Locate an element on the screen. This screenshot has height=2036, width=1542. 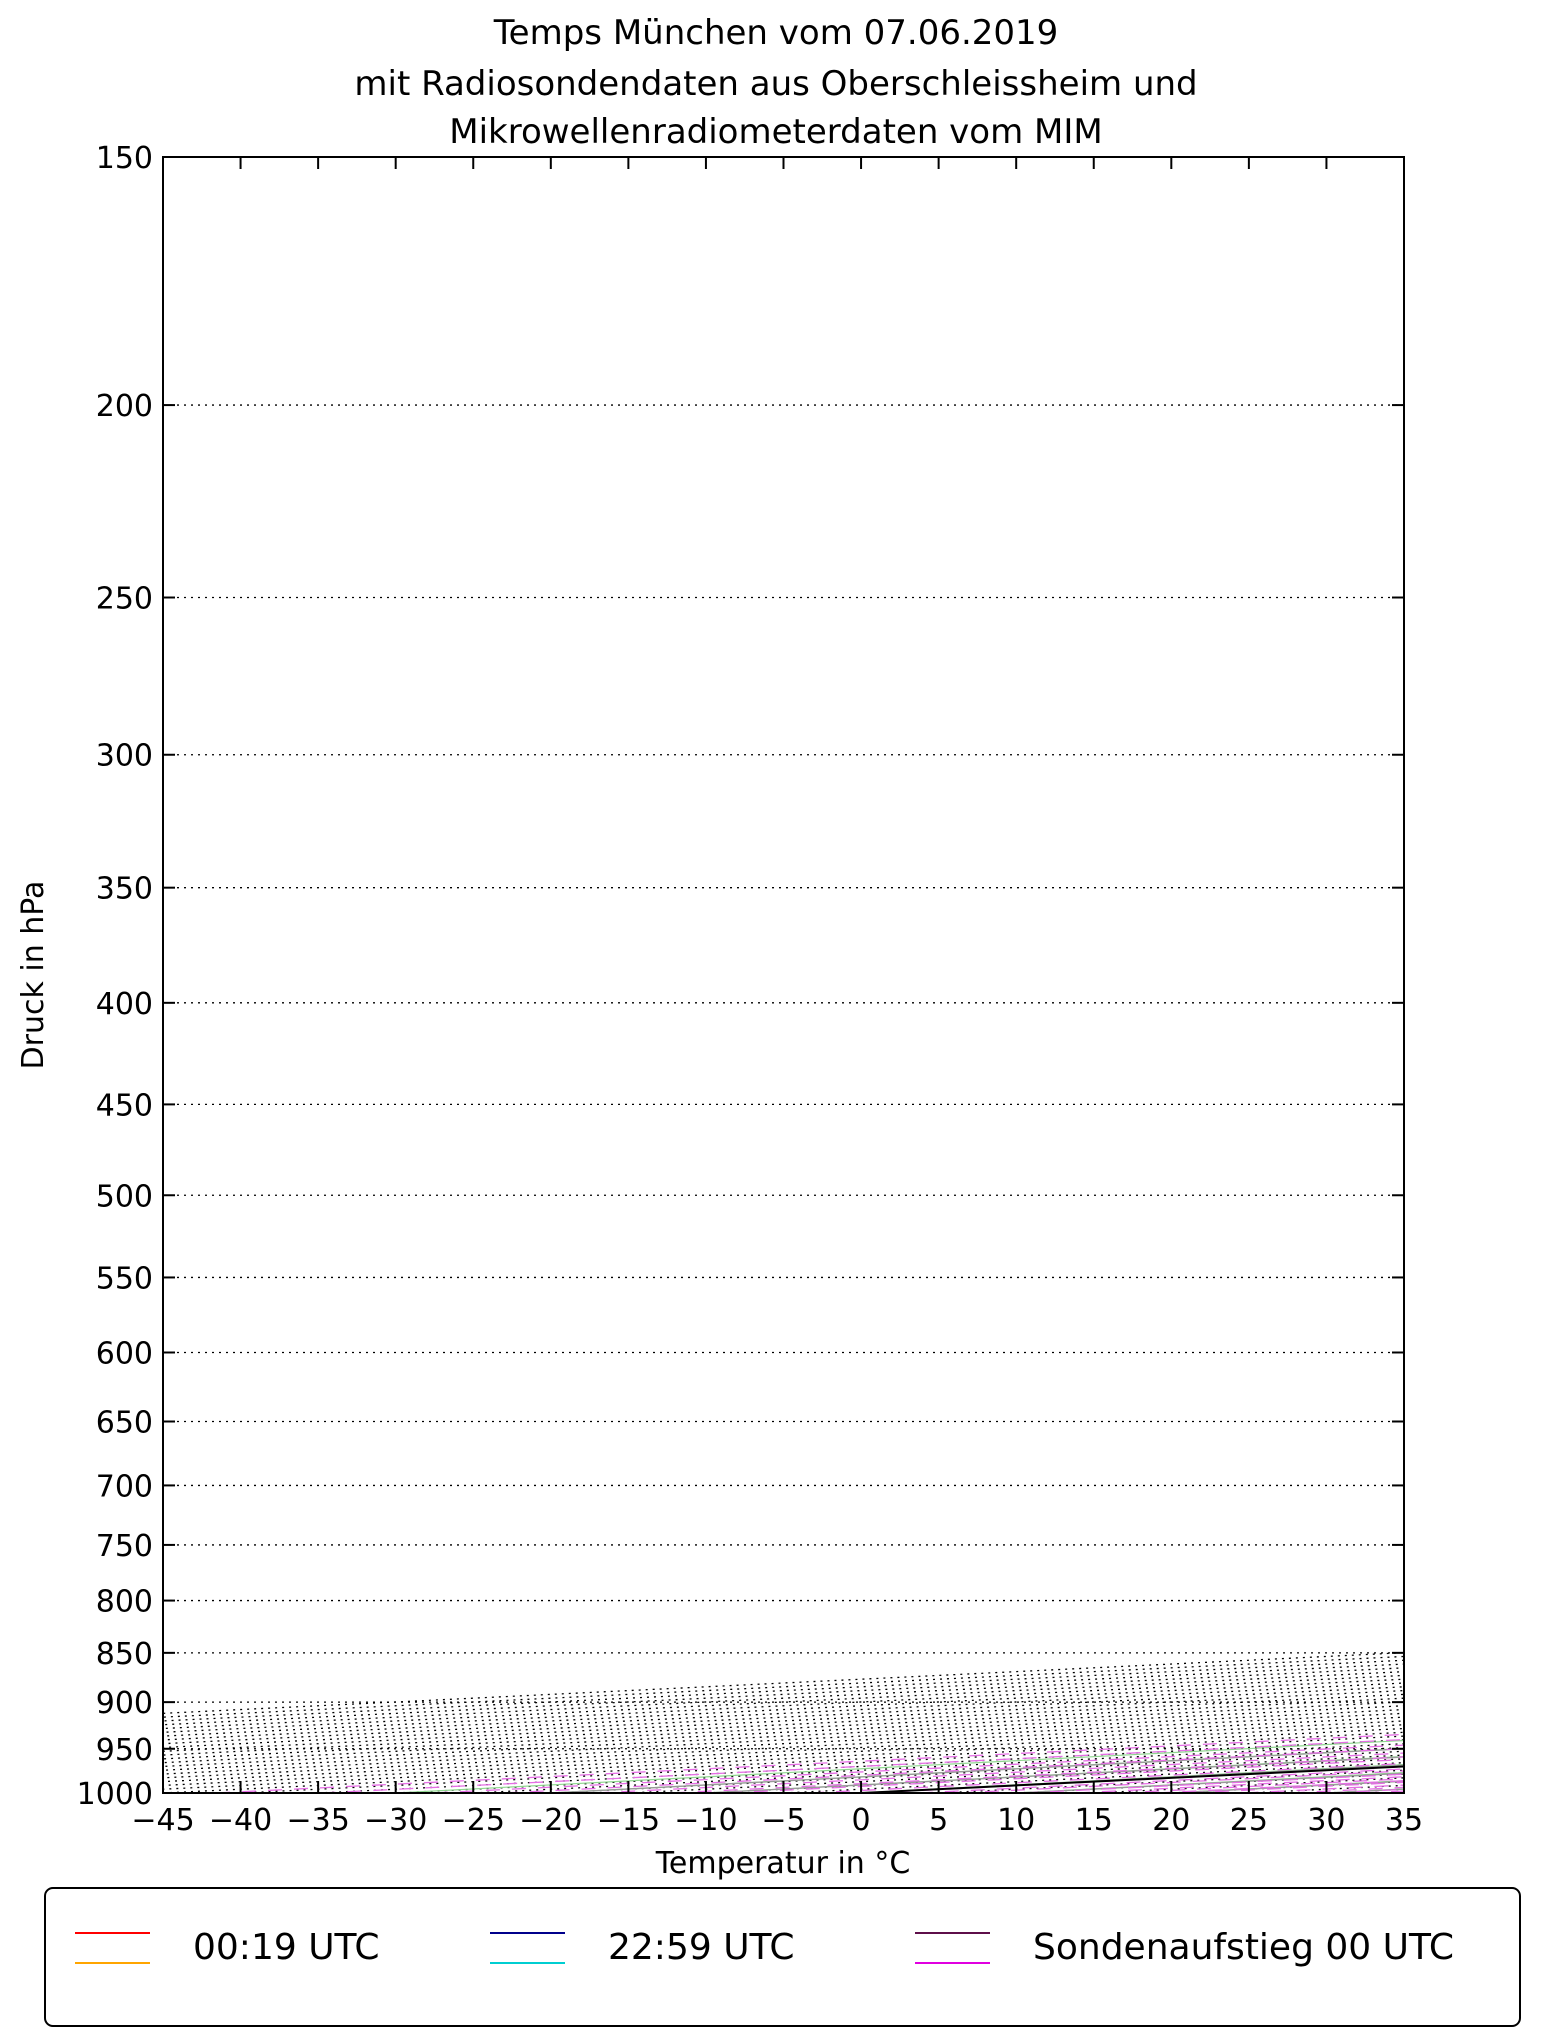
y-tick-label: 250 is located at coordinates (124, 599).